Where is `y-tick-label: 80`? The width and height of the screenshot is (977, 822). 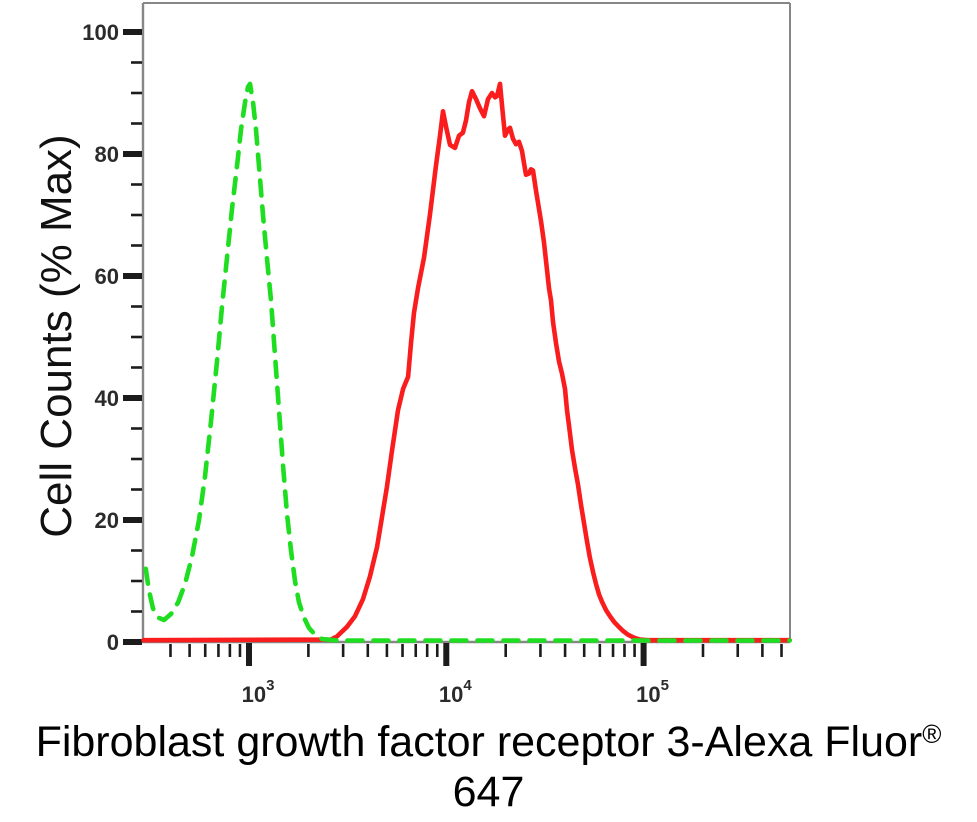
y-tick-label: 80 is located at coordinates (107, 154).